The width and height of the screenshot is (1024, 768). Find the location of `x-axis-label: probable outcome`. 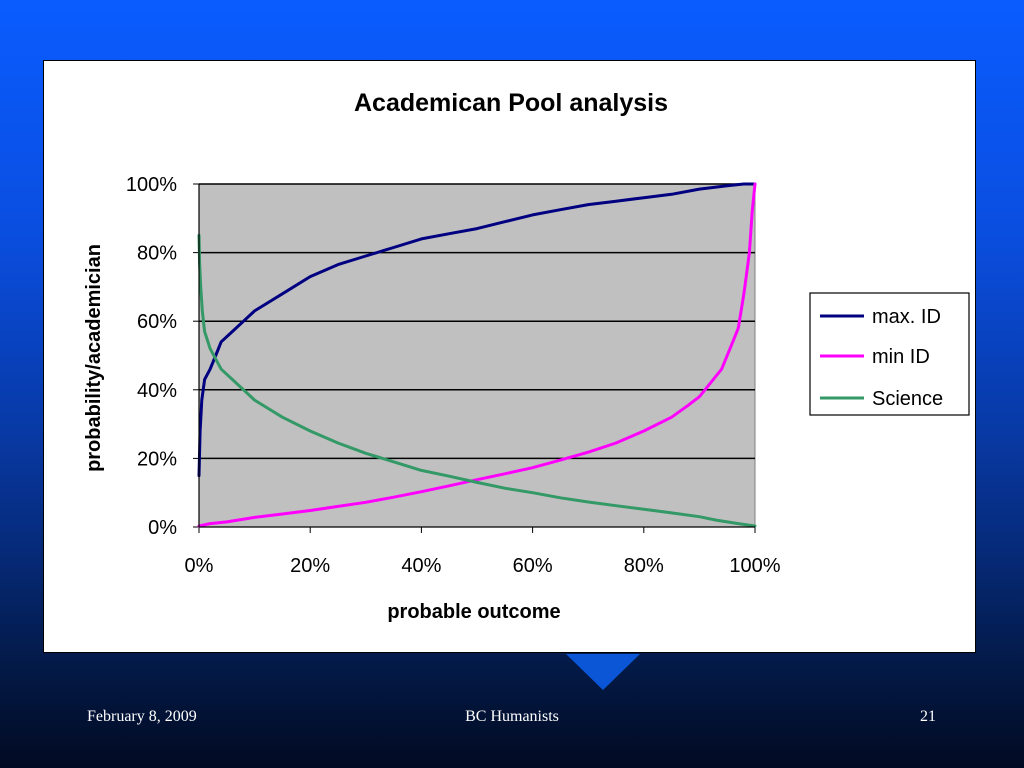

x-axis-label: probable outcome is located at coordinates (473, 612).